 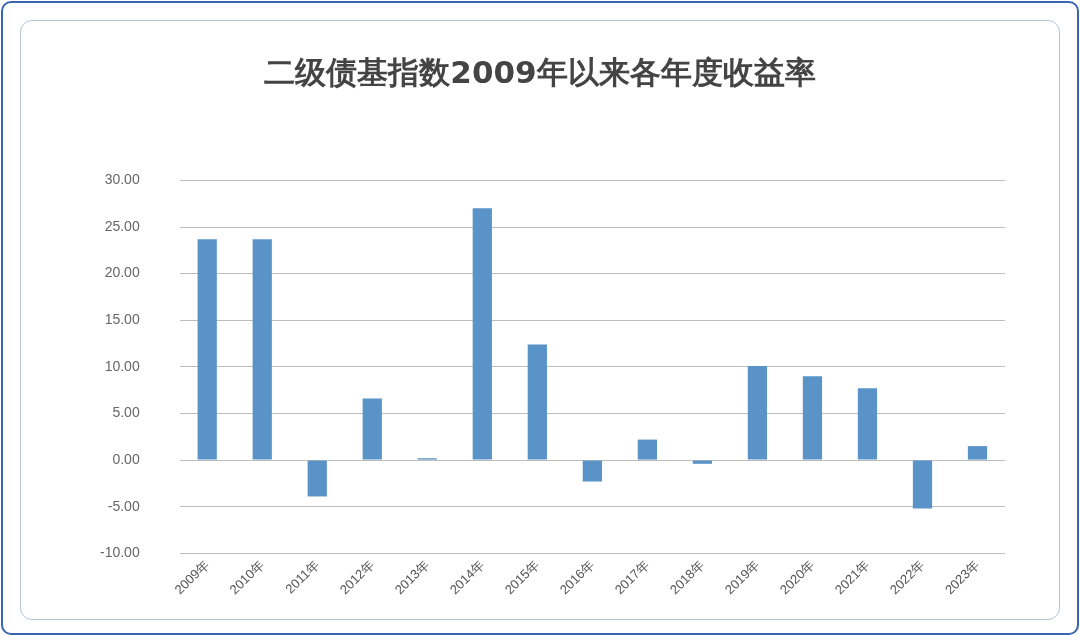 What do you see at coordinates (119, 552) in the screenshot?
I see `y-tick-label: -10.00` at bounding box center [119, 552].